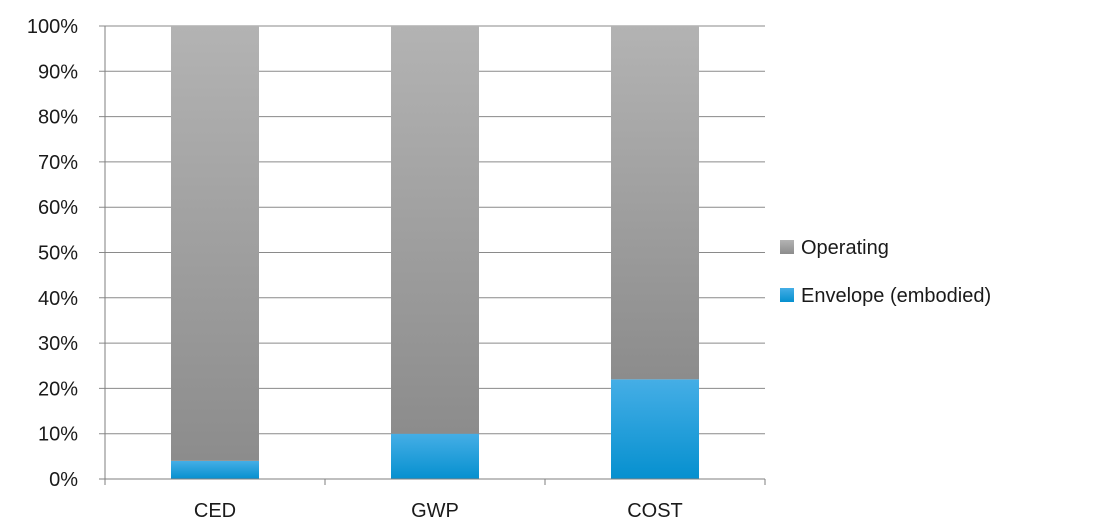  What do you see at coordinates (655, 203) in the screenshot?
I see `bar-operating-cost` at bounding box center [655, 203].